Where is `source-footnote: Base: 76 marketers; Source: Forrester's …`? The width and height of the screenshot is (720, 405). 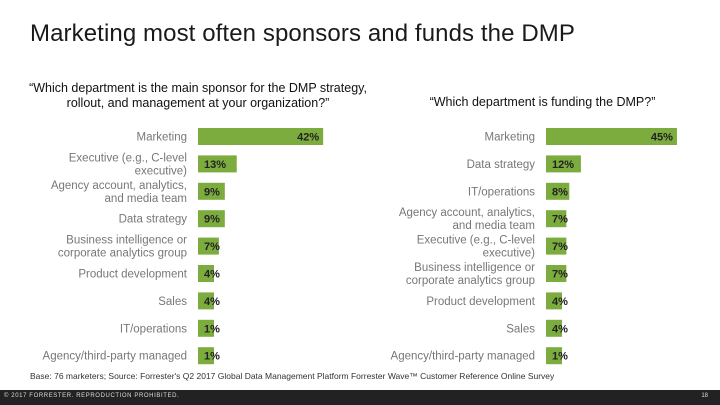 source-footnote: Base: 76 marketers; Source: Forrester's … is located at coordinates (292, 376).